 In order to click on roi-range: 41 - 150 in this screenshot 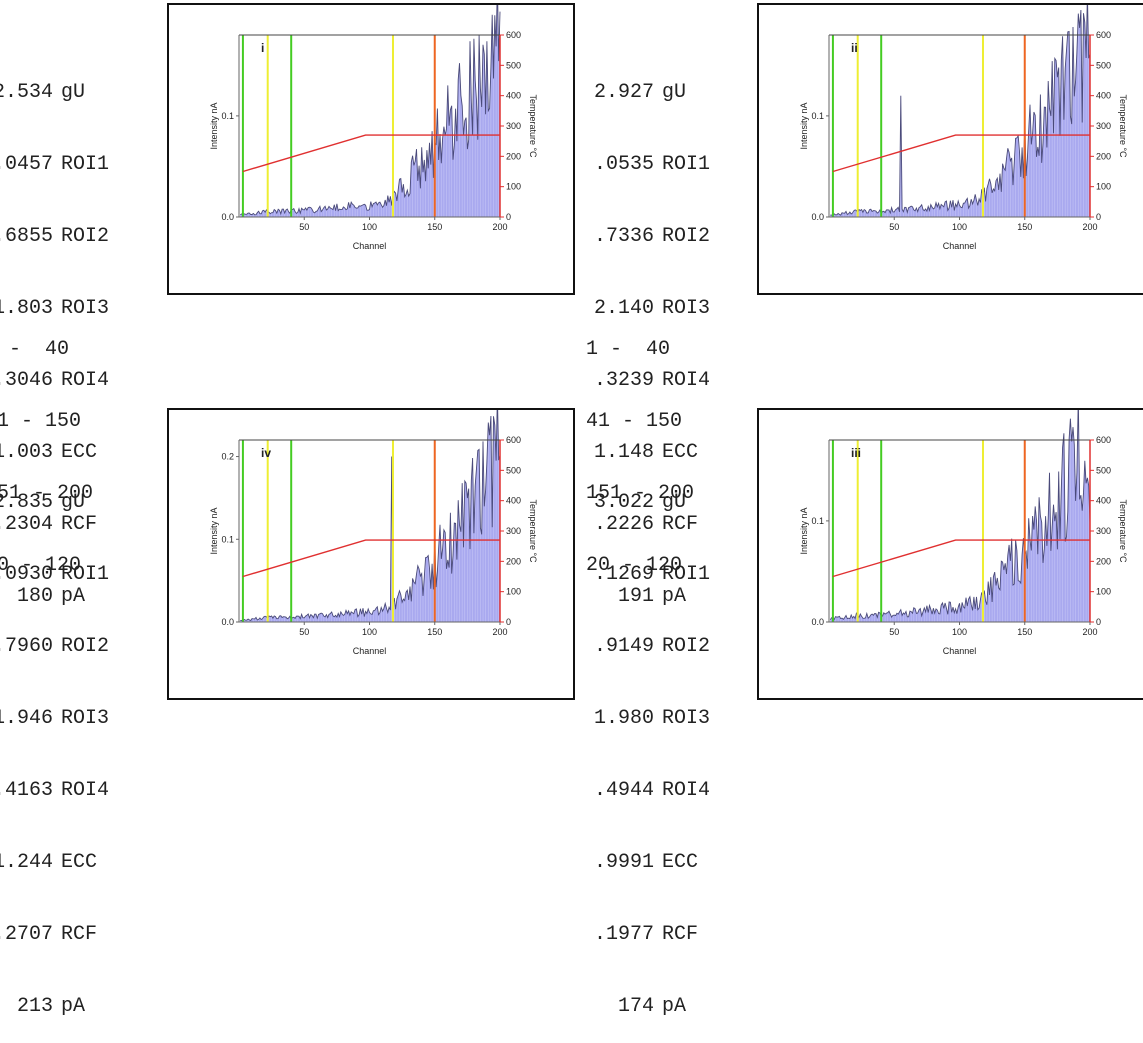, I will do `click(634, 421)`.